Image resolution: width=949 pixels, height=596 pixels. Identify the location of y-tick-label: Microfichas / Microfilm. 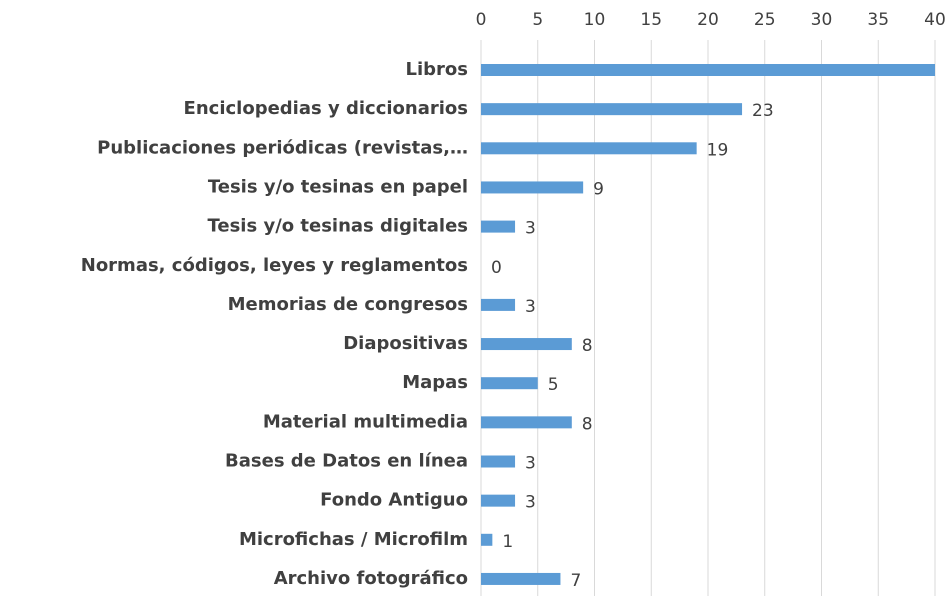
(353, 539).